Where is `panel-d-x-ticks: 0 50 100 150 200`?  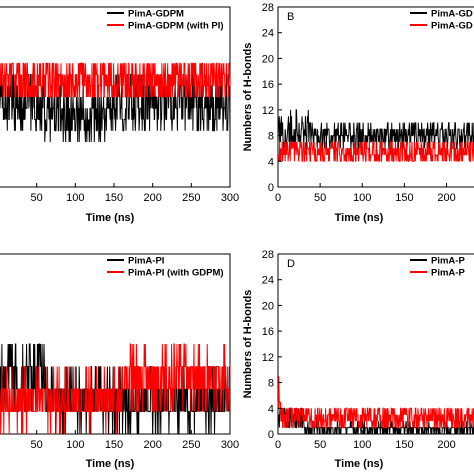
panel-d-x-ticks: 0 50 100 150 200 is located at coordinates (365, 440).